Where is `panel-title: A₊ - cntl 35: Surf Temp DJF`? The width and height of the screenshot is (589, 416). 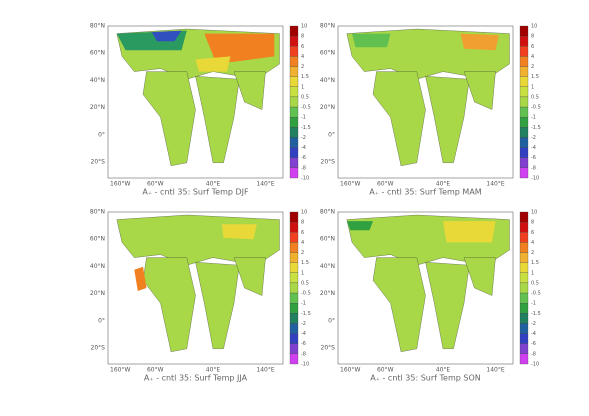
panel-title: A₊ - cntl 35: Surf Temp DJF is located at coordinates (195, 192).